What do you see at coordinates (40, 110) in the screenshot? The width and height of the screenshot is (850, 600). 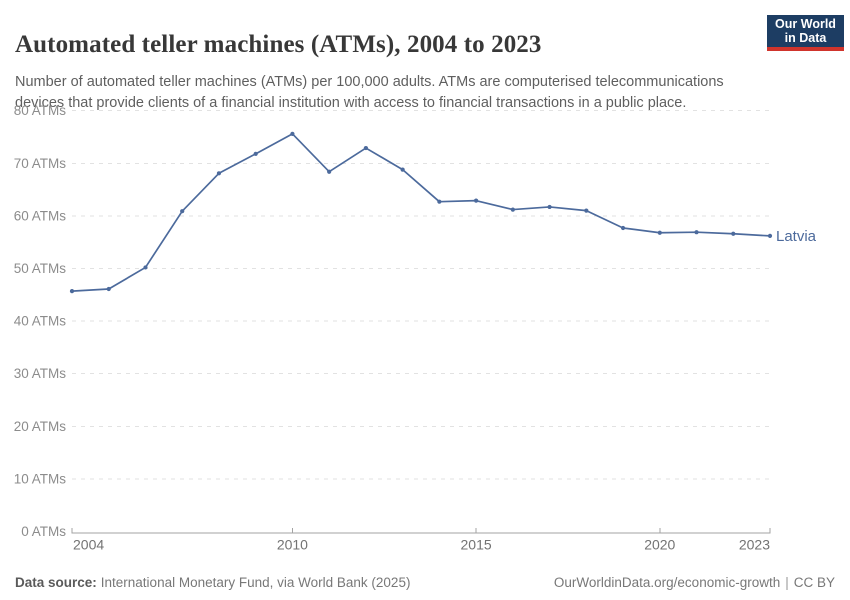 I see `y-axis-tick-label: 80 ATMs` at bounding box center [40, 110].